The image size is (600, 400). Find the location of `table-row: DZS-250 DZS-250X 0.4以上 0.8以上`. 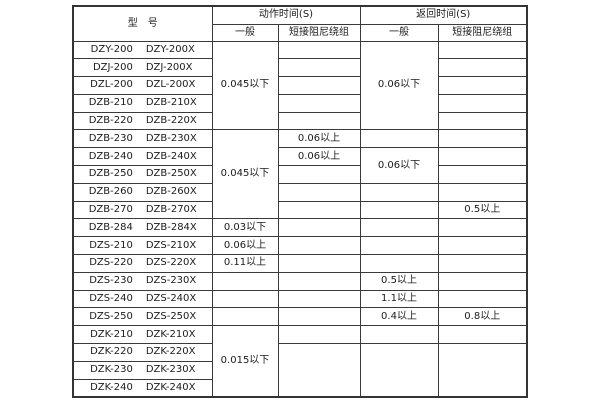

table-row: DZS-250 DZS-250X 0.4以上 0.8以上 is located at coordinates (300, 317).